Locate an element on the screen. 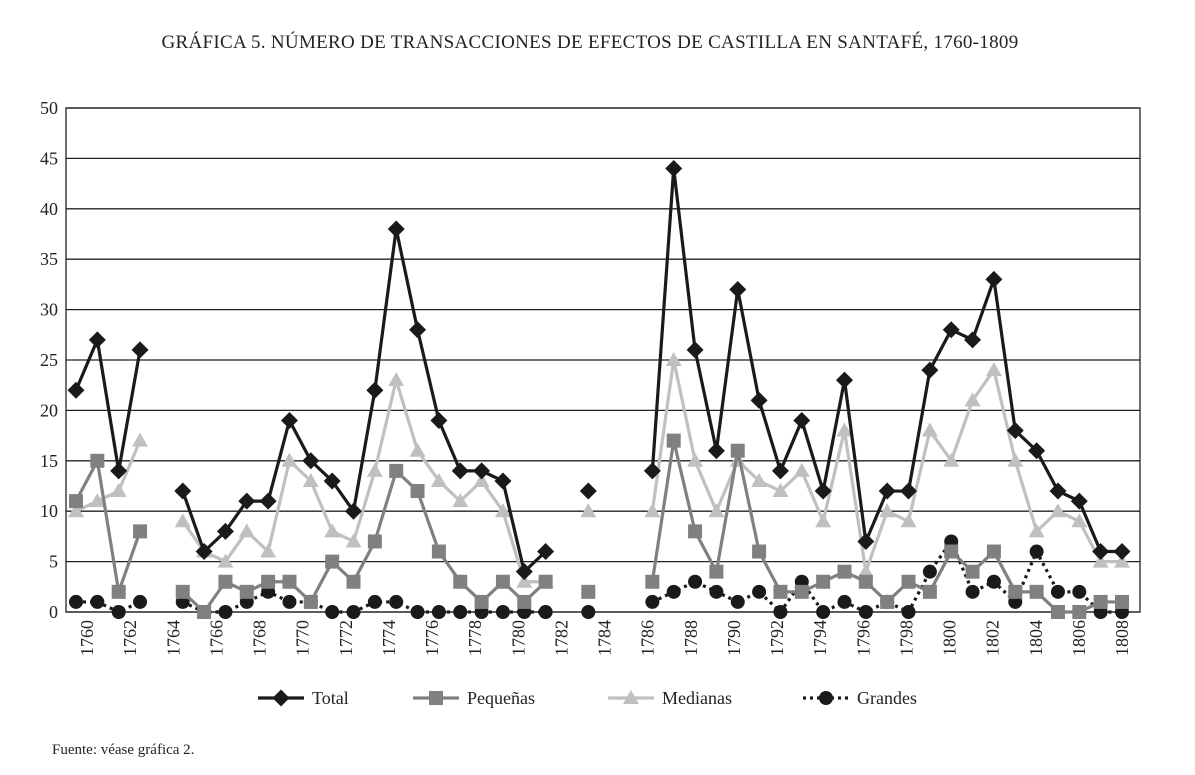  source-note: Fuente: véase gráfica 2. is located at coordinates (123, 750).